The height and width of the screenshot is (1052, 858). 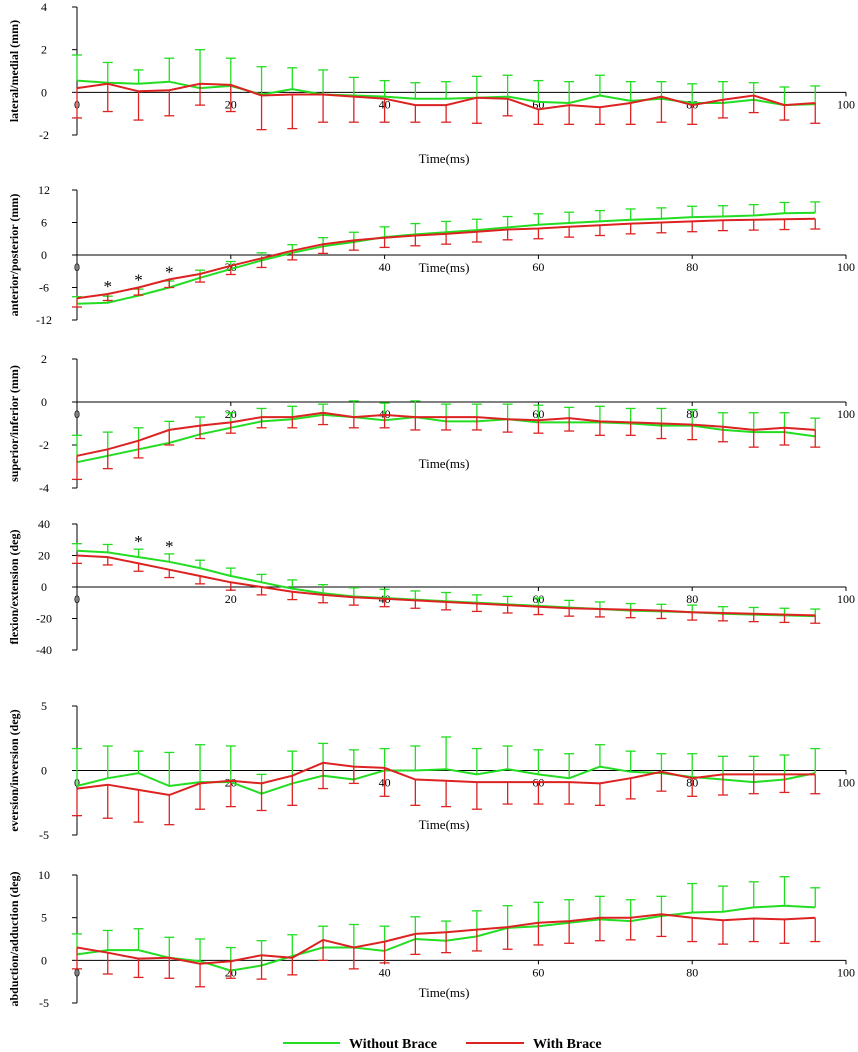 I want to click on x-tick-label: 20, so click(x=231, y=599).